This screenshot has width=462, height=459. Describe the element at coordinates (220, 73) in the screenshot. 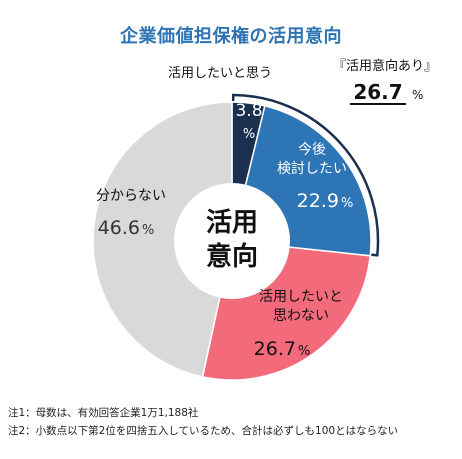

I see `slice-label-1-line-1: 活用したいと思う` at that location.